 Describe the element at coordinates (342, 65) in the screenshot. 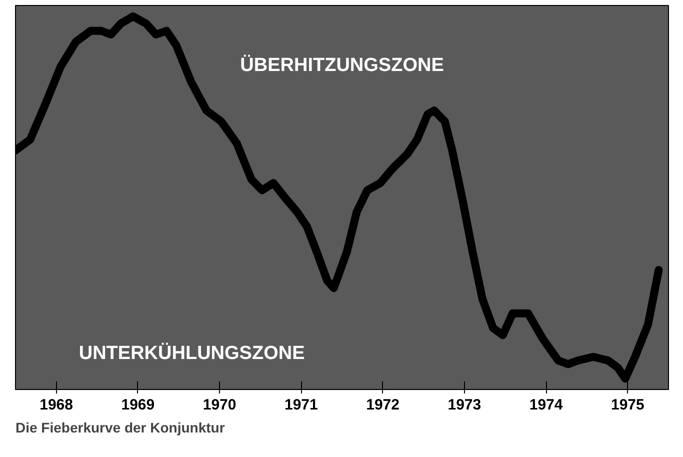

I see `annotation: ÜBERHITZUNGSZONE` at that location.